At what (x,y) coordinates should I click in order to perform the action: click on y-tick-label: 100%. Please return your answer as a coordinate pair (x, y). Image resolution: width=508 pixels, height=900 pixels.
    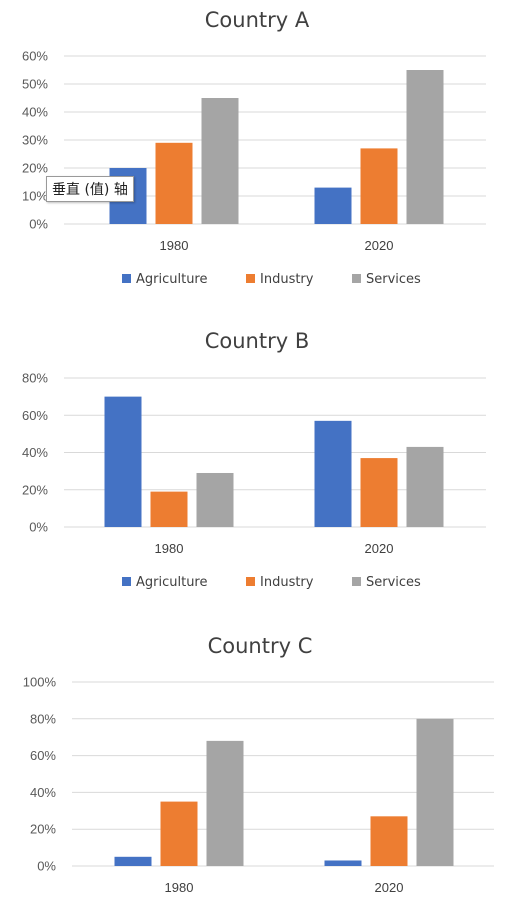
    Looking at the image, I should click on (40, 682).